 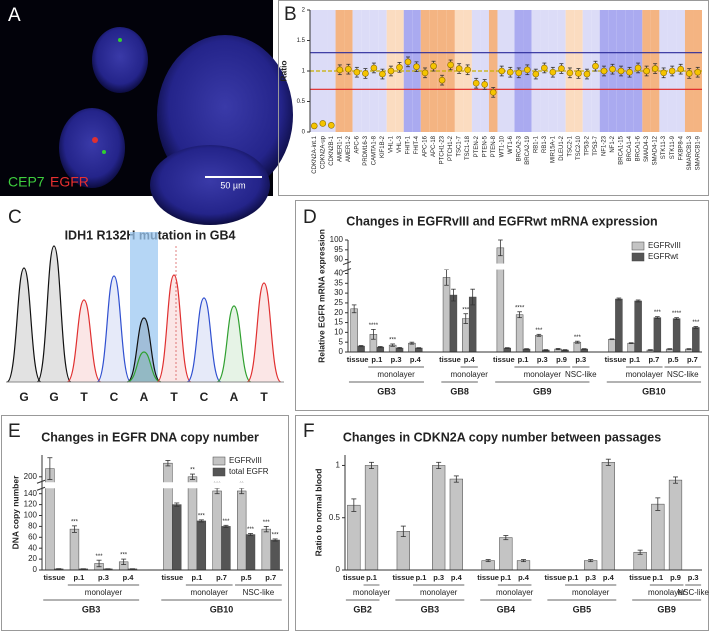 I want to click on y-tick-label: 1, so click(x=338, y=465).